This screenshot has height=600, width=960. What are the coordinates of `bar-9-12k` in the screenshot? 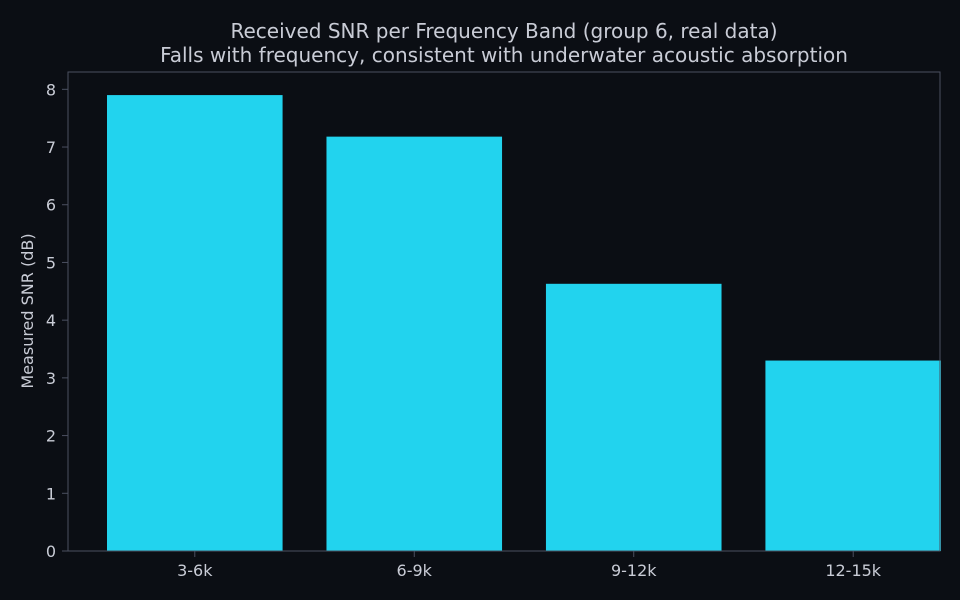 It's located at (633, 417).